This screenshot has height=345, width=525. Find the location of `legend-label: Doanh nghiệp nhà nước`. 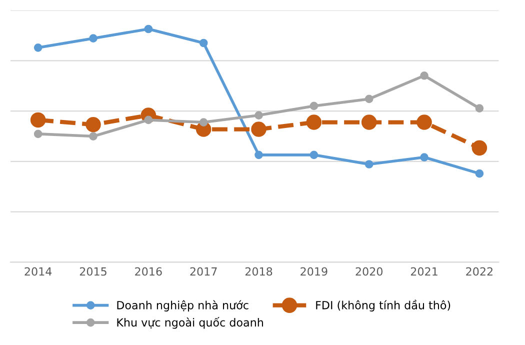

legend-label: Doanh nghiệp nhà nước is located at coordinates (182, 306).